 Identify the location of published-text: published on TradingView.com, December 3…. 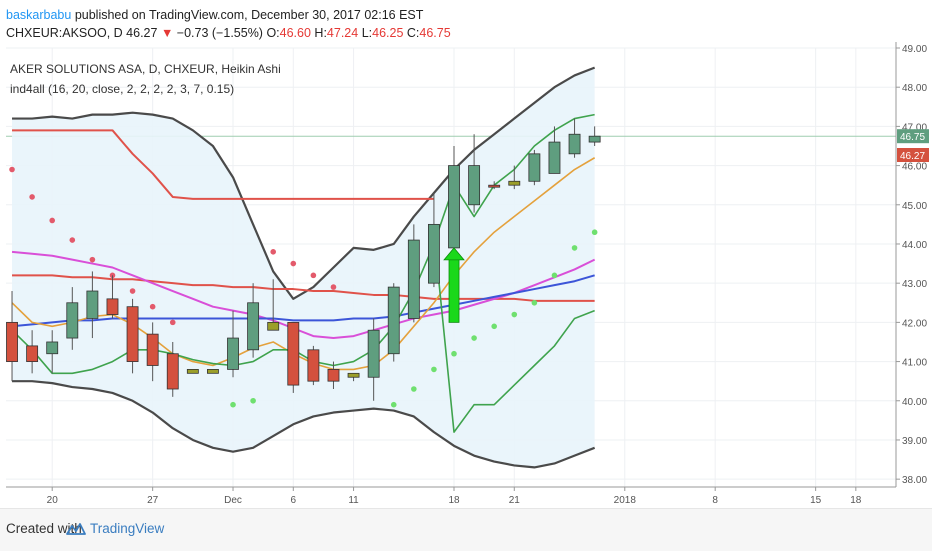
(249, 15).